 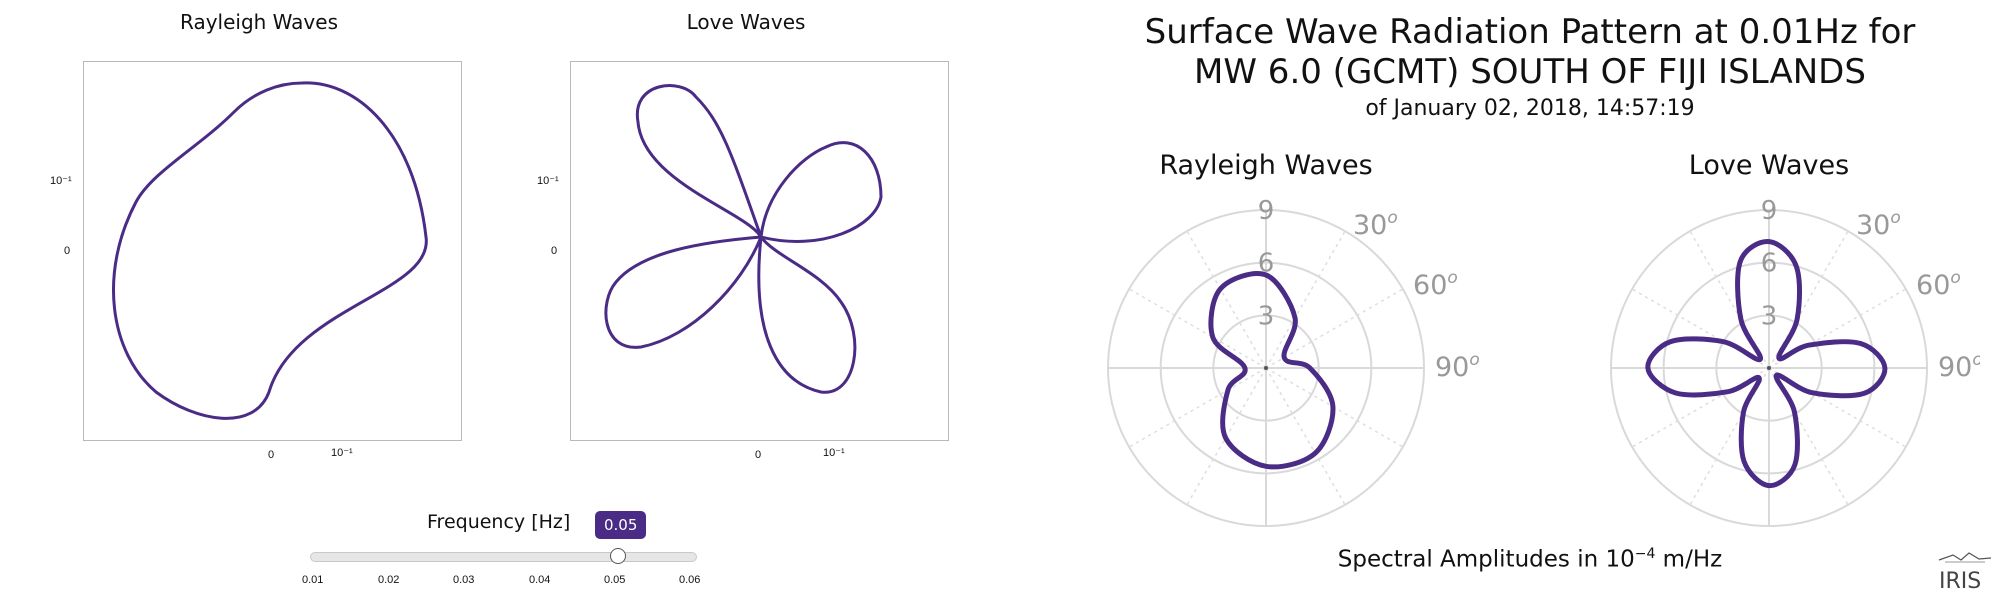 What do you see at coordinates (258, 22) in the screenshot?
I see `rayleigh-cartesian-title: Rayleigh Waves` at bounding box center [258, 22].